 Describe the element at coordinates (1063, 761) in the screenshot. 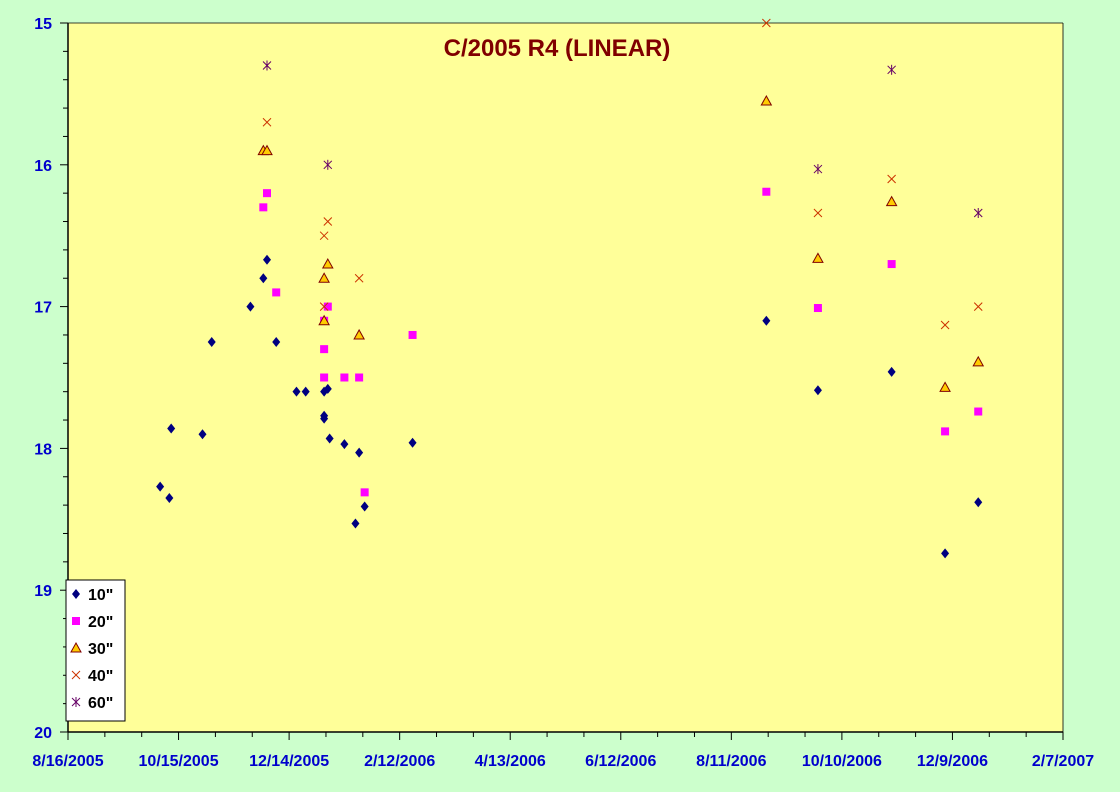

I see `x-tick-label: 2/7/2007` at that location.